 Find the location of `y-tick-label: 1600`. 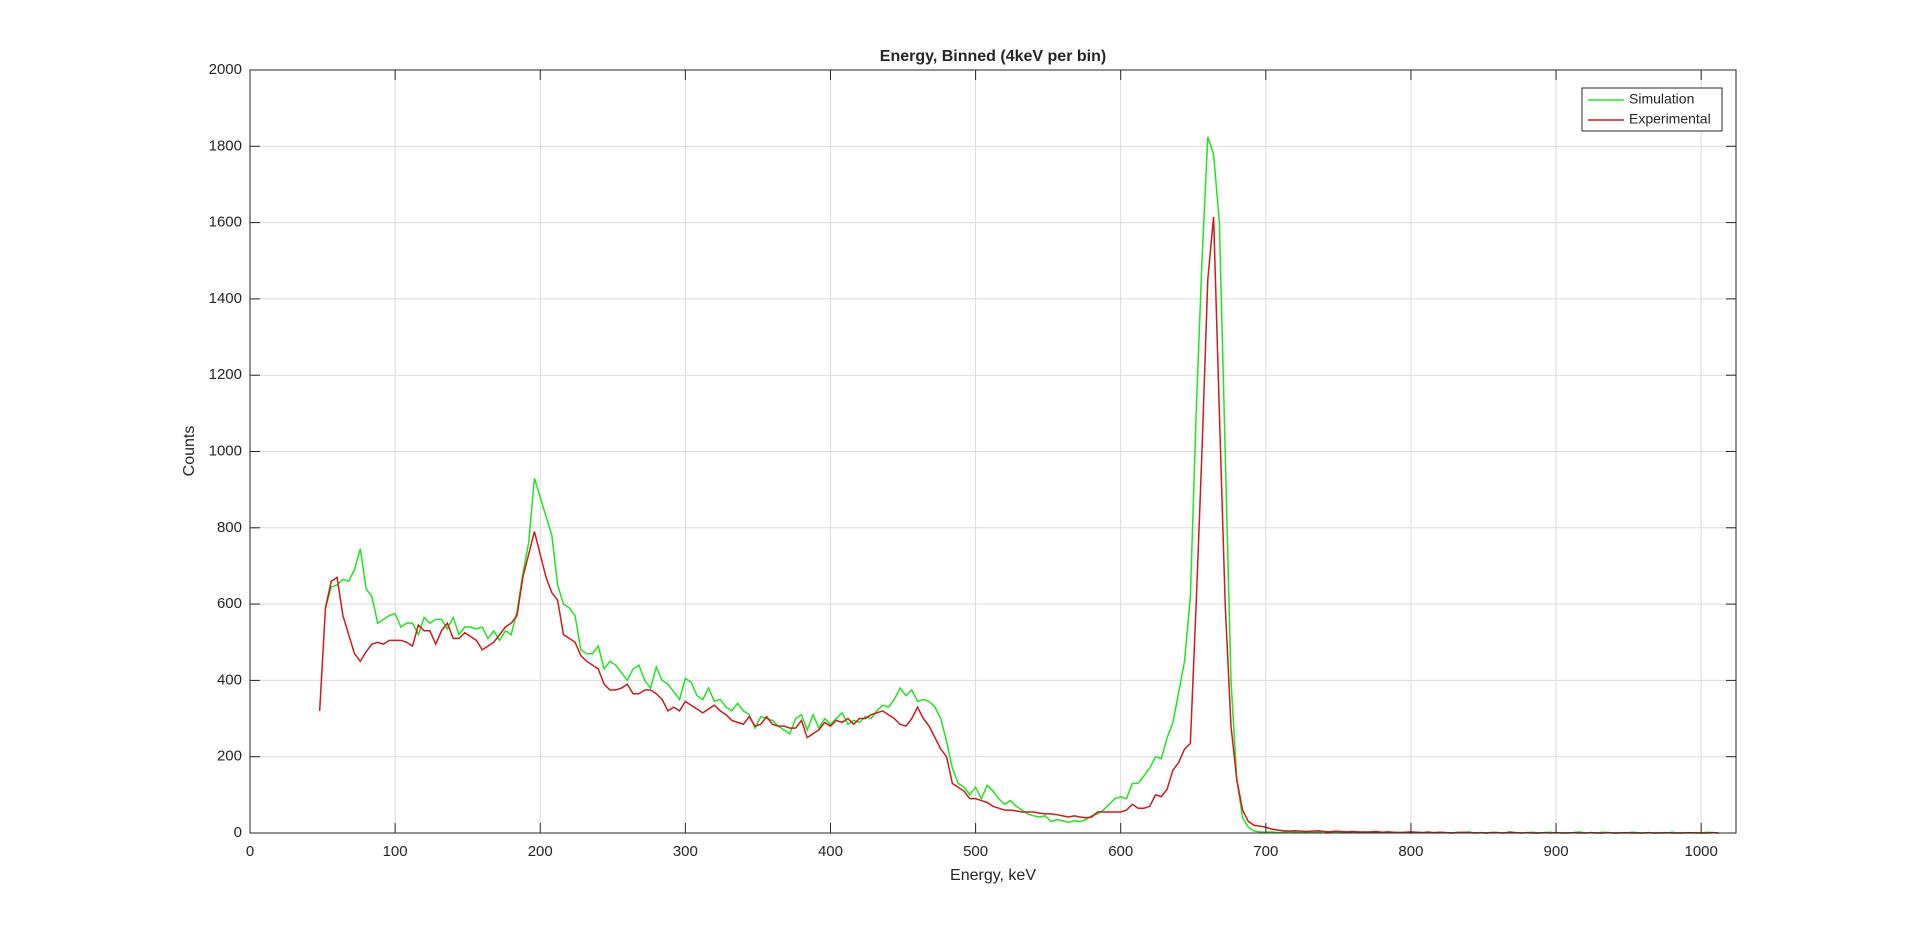

y-tick-label: 1600 is located at coordinates (225, 222).